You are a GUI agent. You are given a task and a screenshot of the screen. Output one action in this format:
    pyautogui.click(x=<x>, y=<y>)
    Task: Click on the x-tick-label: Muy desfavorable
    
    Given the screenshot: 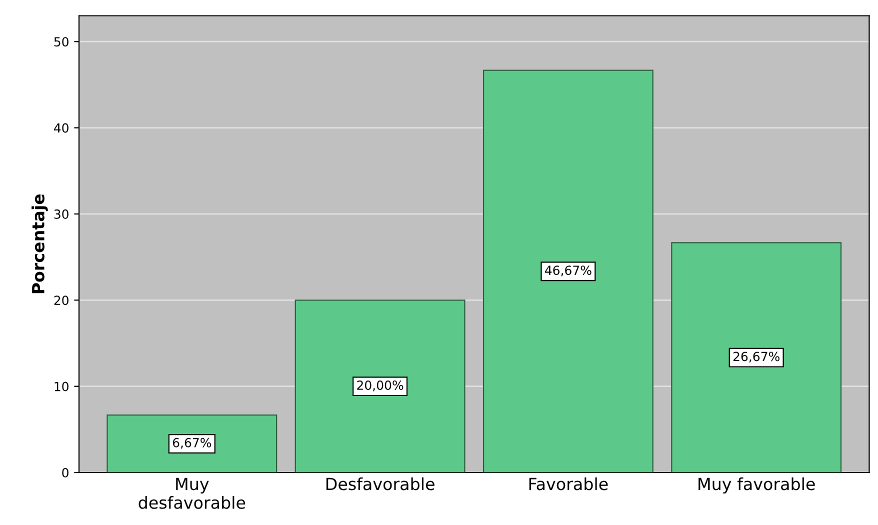 What is the action you would take?
    pyautogui.click(x=192, y=493)
    